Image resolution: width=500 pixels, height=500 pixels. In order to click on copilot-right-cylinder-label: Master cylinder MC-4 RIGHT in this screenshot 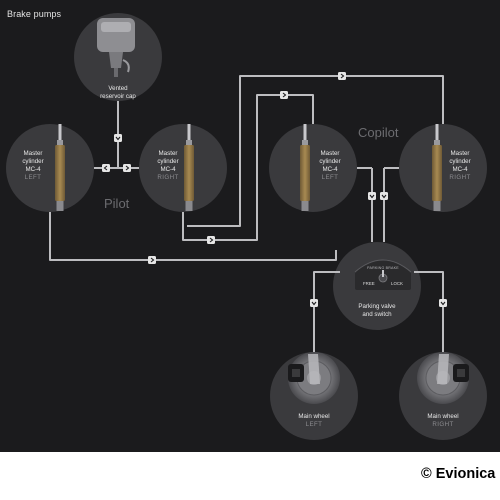, I will do `click(460, 165)`.